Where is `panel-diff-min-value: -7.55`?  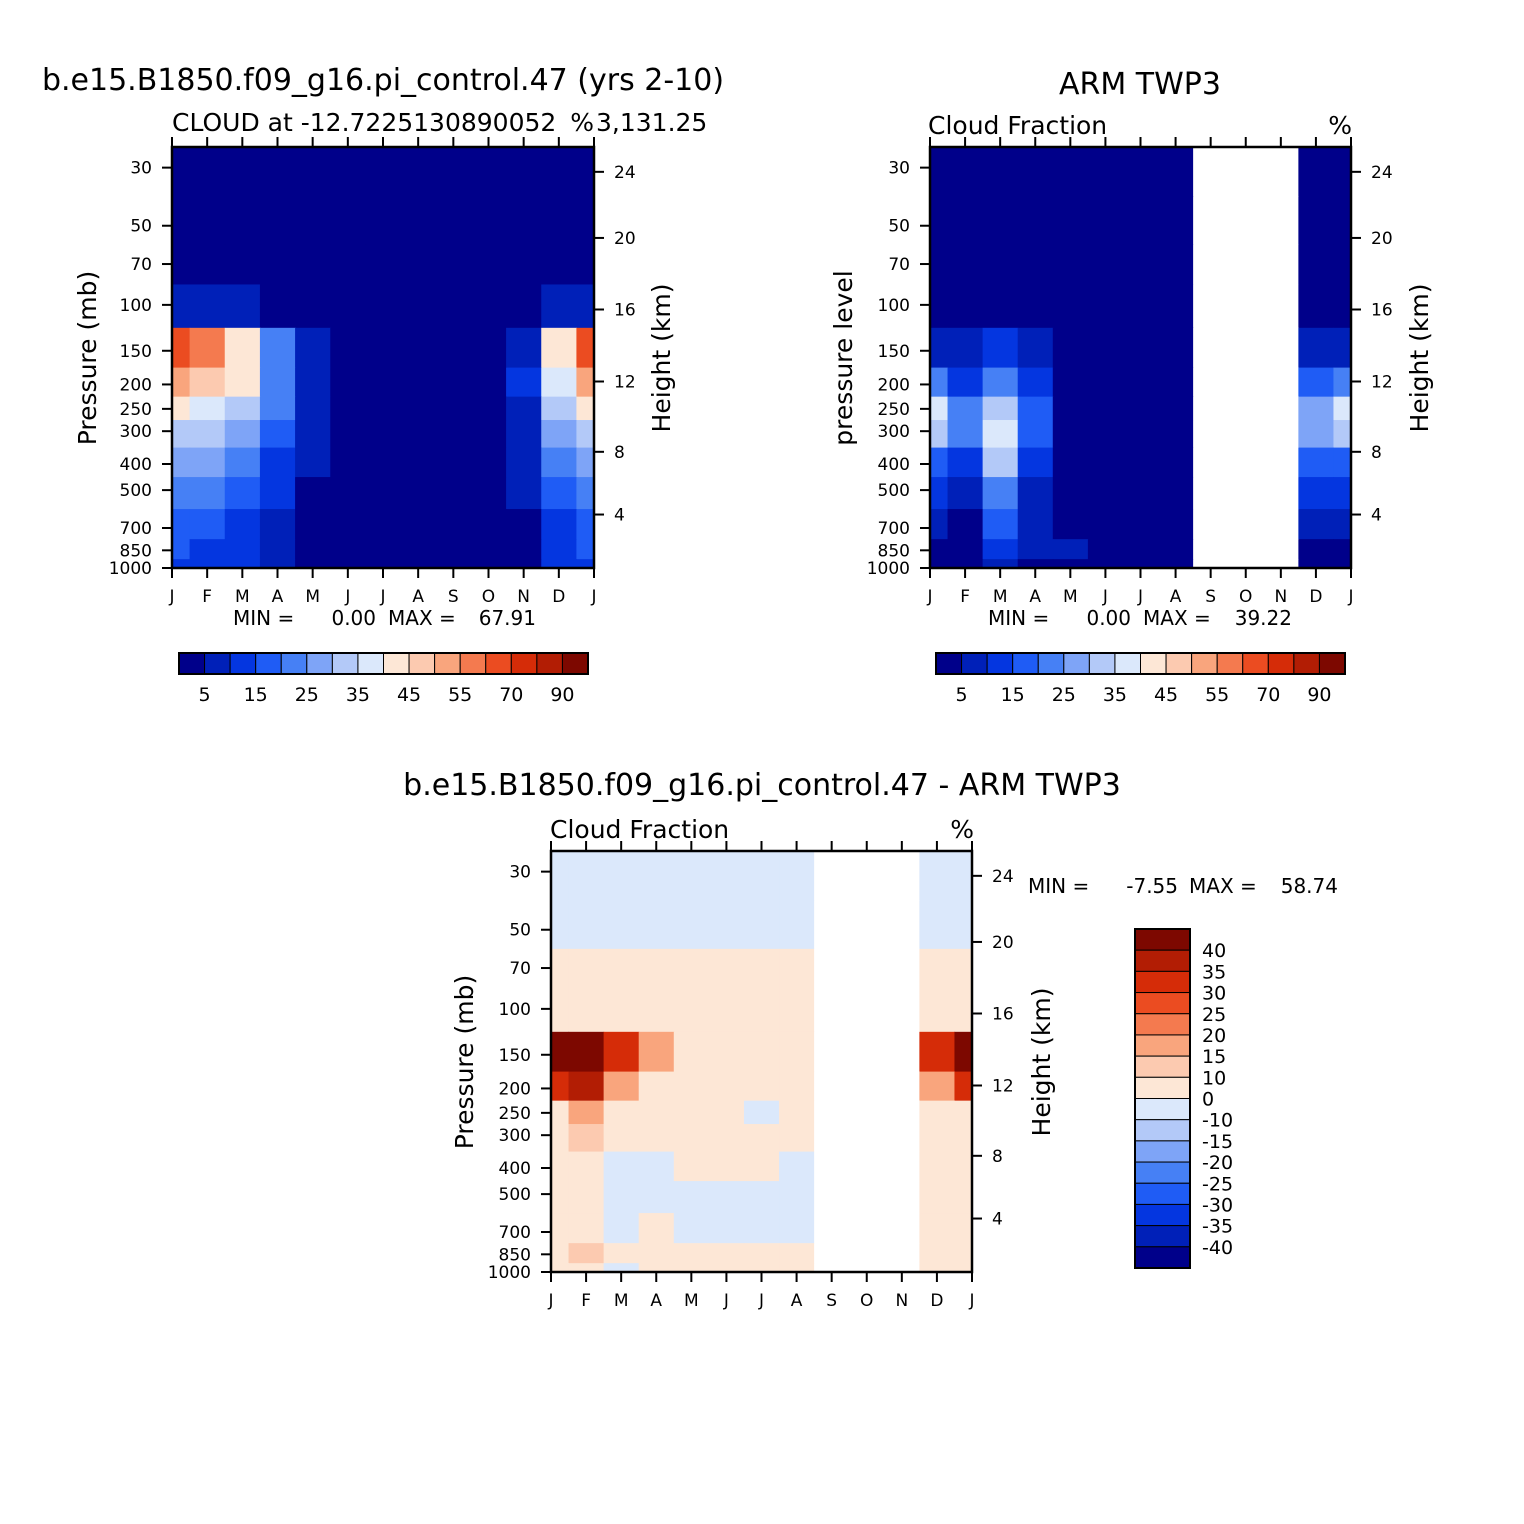
panel-diff-min-value: -7.55 is located at coordinates (1152, 886).